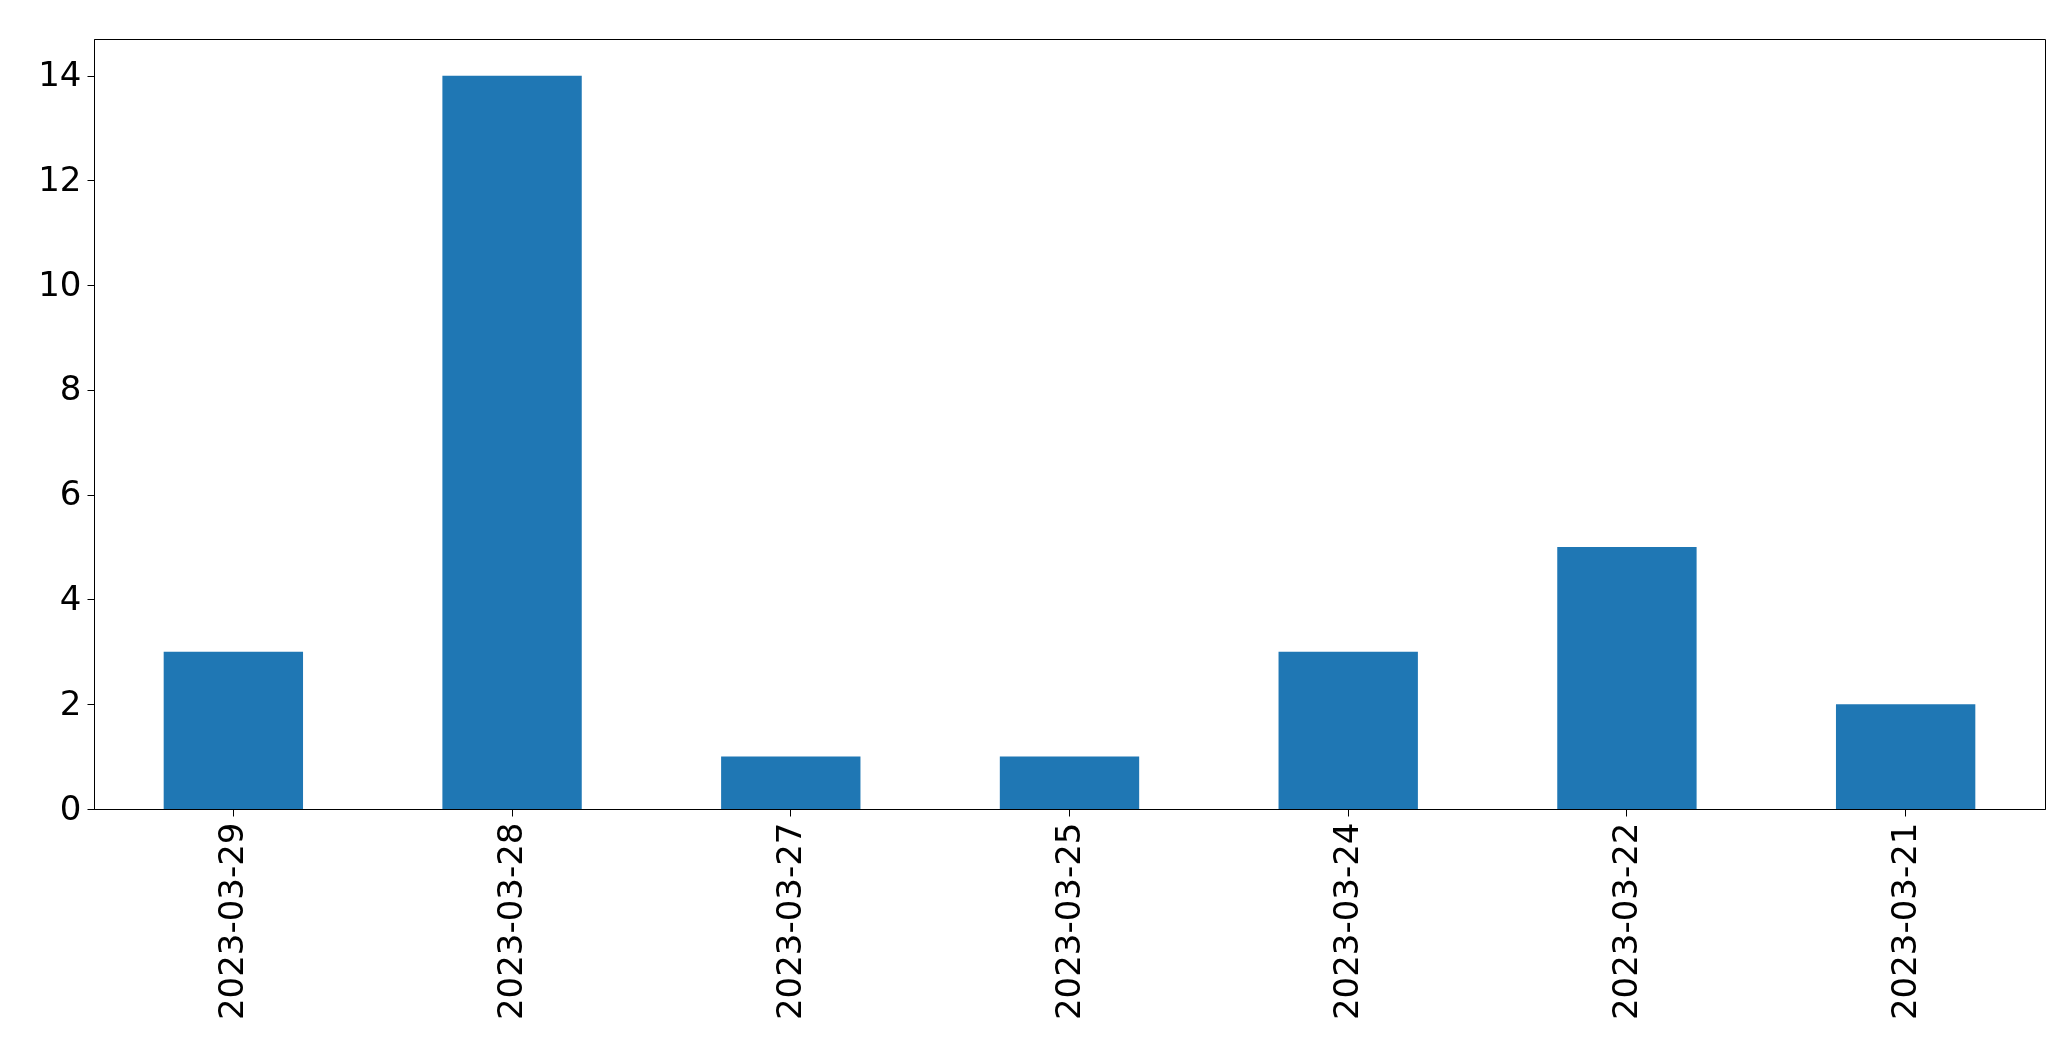 This screenshot has width=2071, height=1061. What do you see at coordinates (788, 921) in the screenshot?
I see `x-tick-label: 2023-03-27` at bounding box center [788, 921].